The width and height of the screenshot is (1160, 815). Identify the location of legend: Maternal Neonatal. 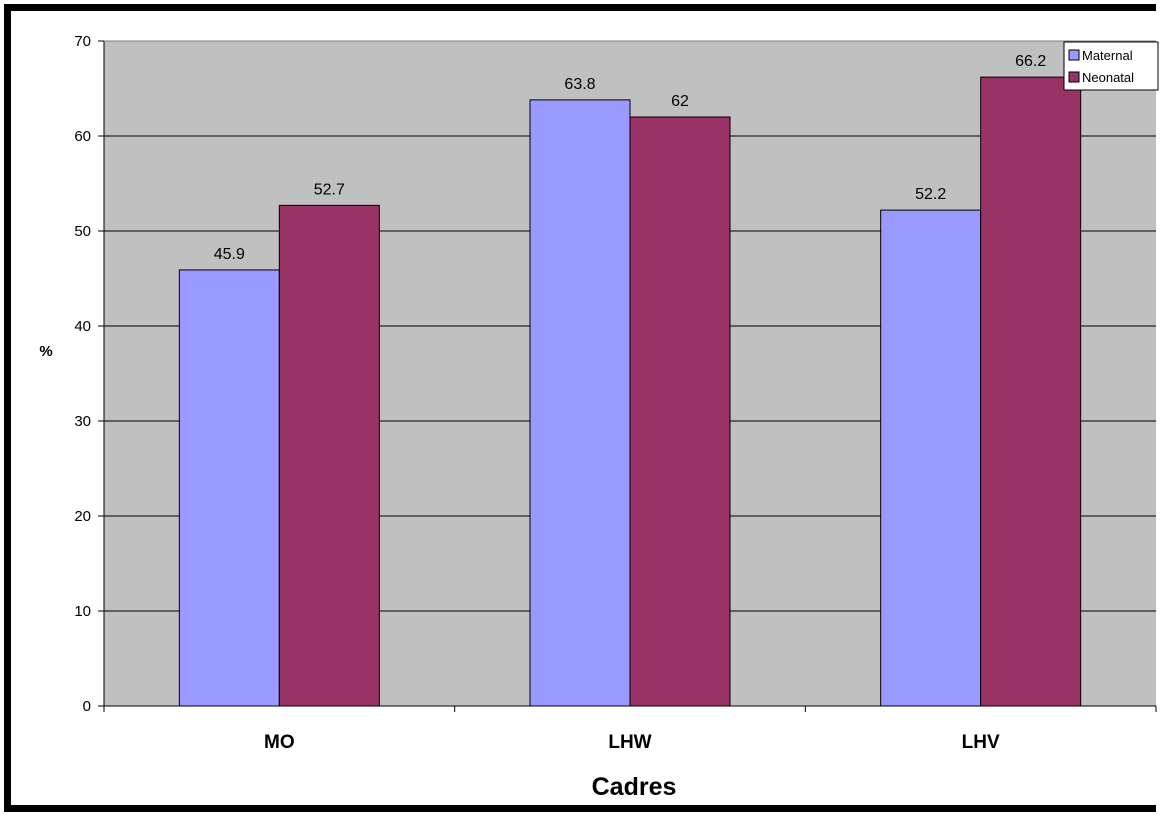
(1111, 66).